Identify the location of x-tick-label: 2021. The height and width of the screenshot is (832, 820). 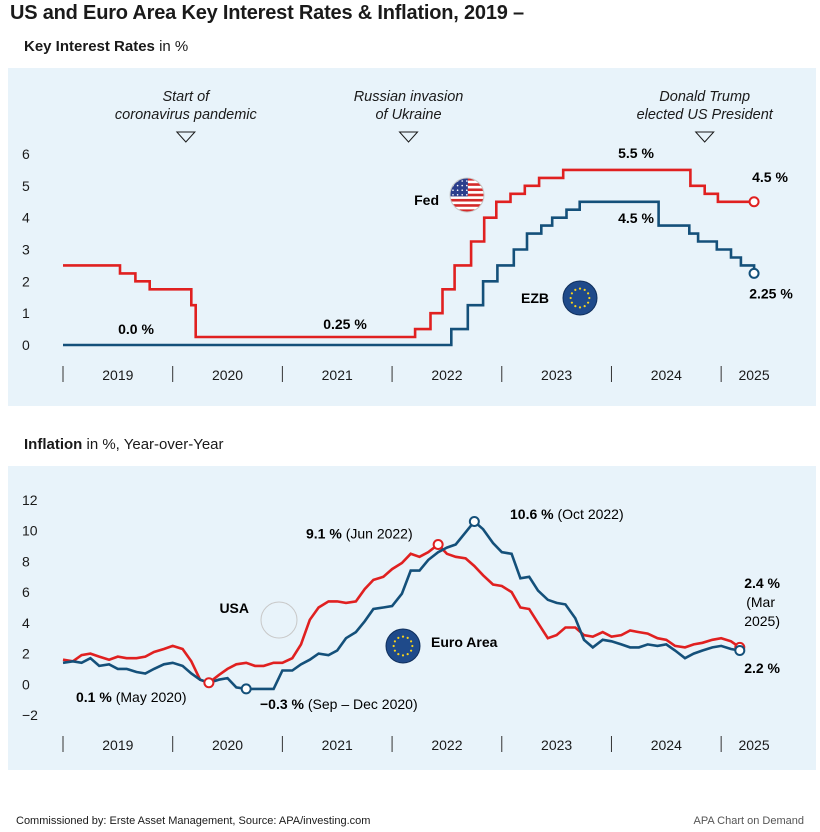
(337, 375).